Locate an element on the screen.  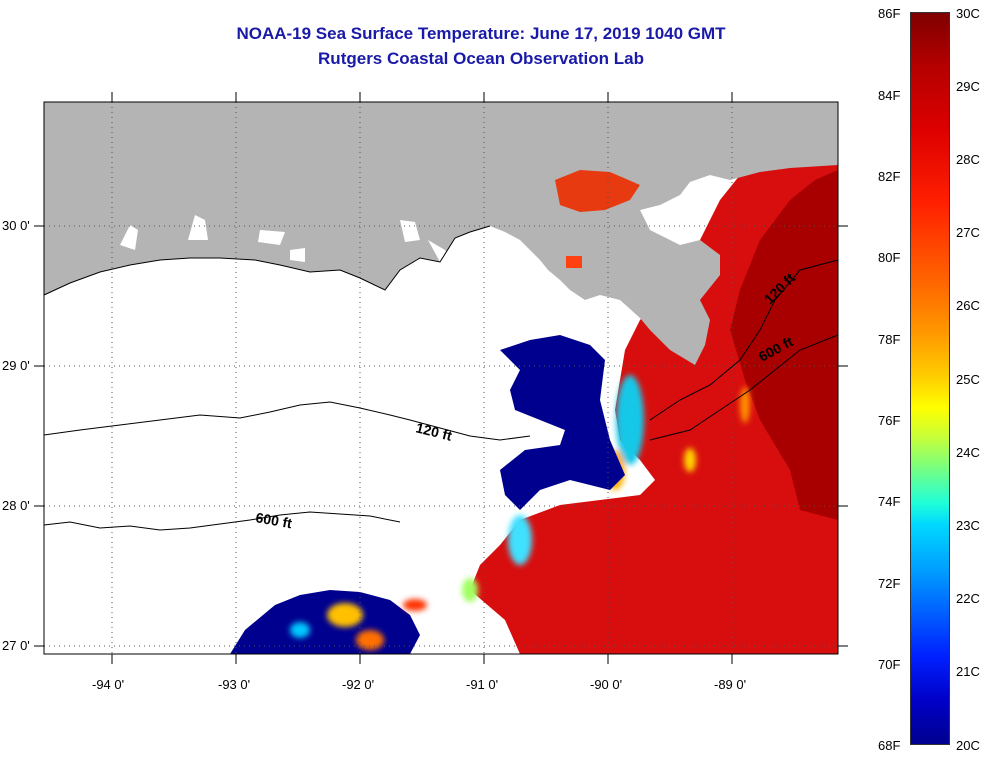
cbar-f-72: 72F is located at coordinates (889, 583).